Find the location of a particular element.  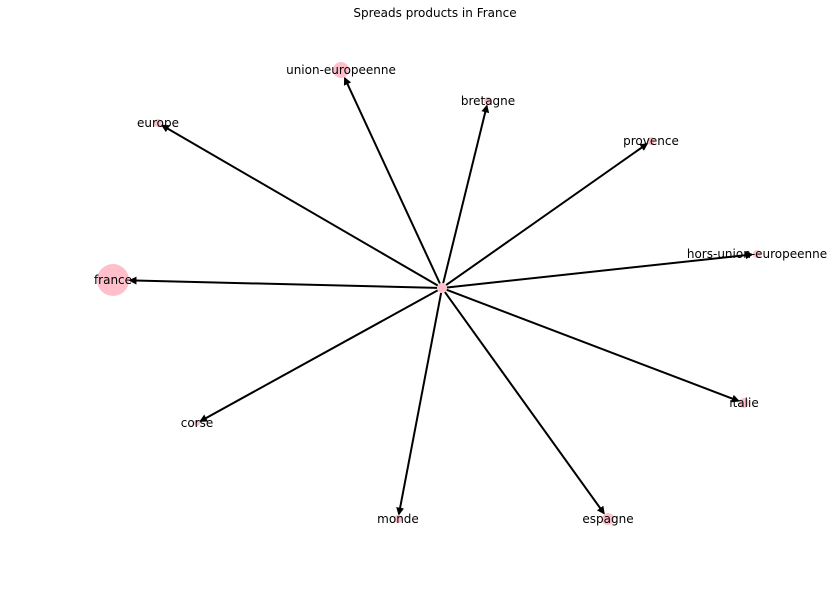

node-italie is located at coordinates (744, 403).